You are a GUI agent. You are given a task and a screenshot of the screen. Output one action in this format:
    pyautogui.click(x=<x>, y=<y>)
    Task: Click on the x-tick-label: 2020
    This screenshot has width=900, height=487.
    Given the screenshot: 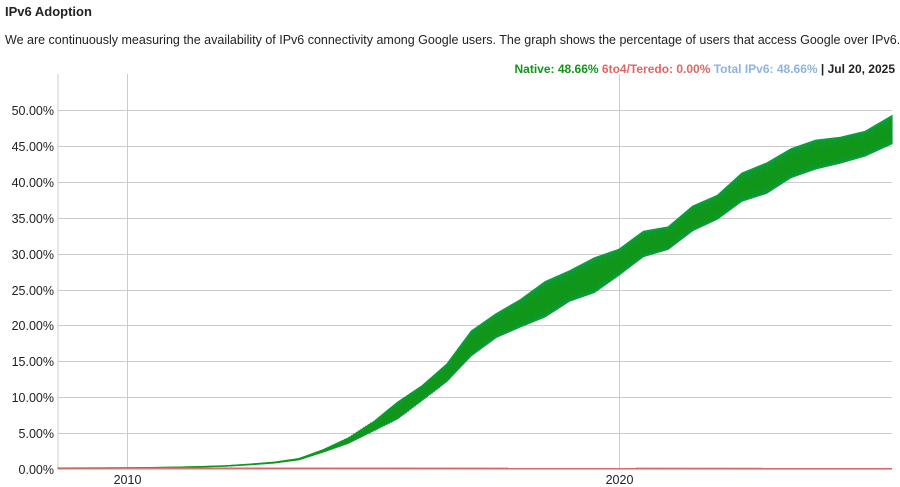 What is the action you would take?
    pyautogui.click(x=620, y=480)
    